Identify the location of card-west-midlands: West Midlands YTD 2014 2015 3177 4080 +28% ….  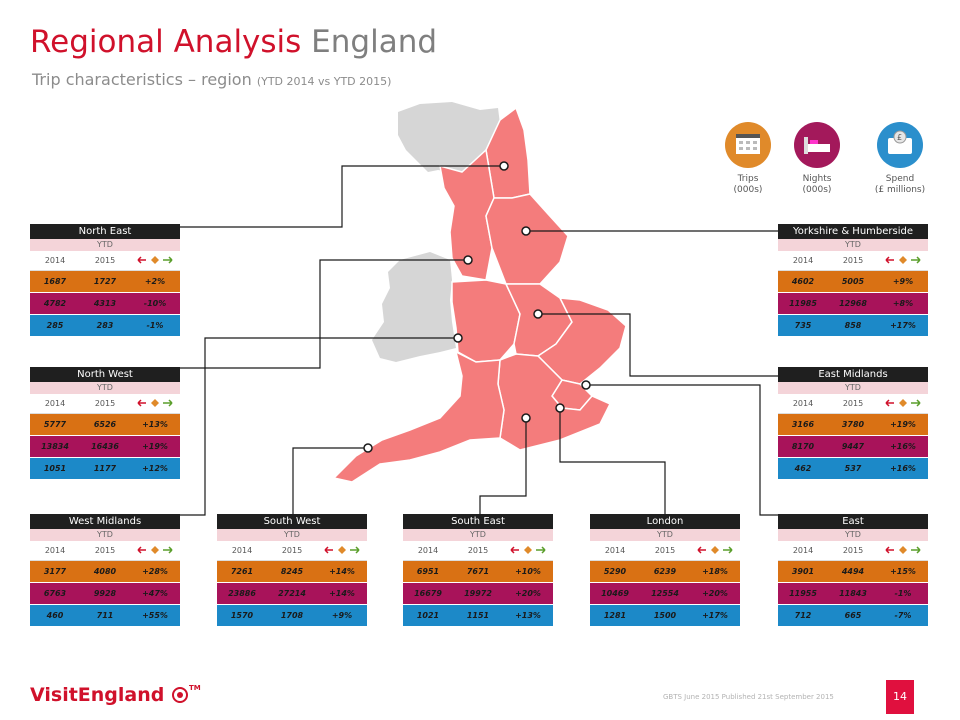
(105, 570).